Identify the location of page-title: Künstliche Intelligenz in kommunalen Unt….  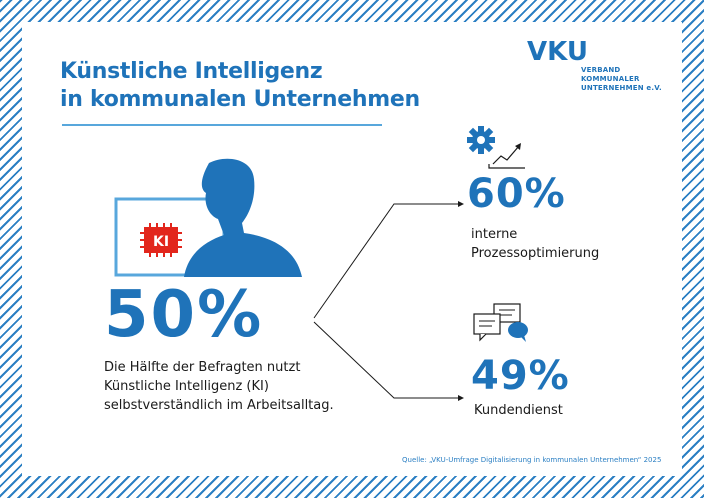
(240, 86).